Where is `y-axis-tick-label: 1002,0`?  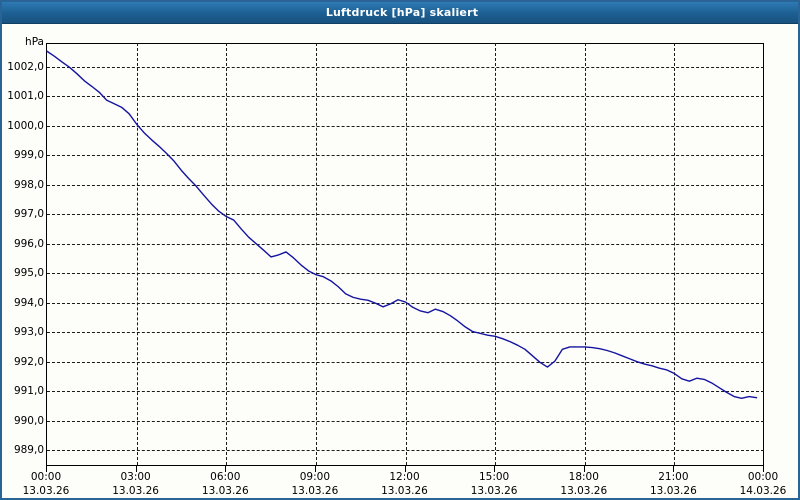
y-axis-tick-label: 1002,0 is located at coordinates (25, 66).